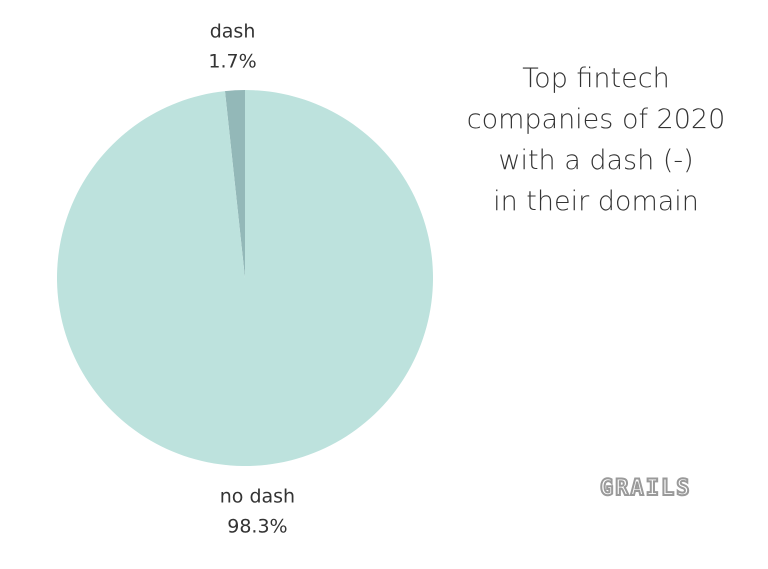 The width and height of the screenshot is (768, 569). I want to click on slice-label: no dash, so click(257, 497).